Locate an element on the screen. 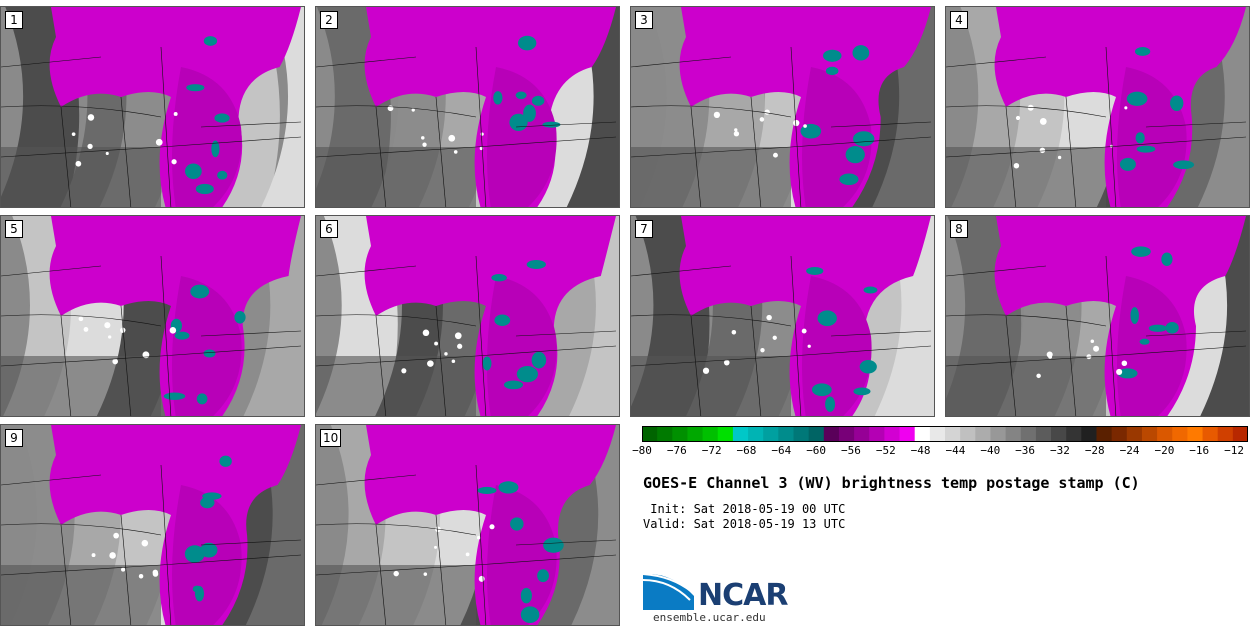  colorbar-tick-label: −16 is located at coordinates (1199, 450).